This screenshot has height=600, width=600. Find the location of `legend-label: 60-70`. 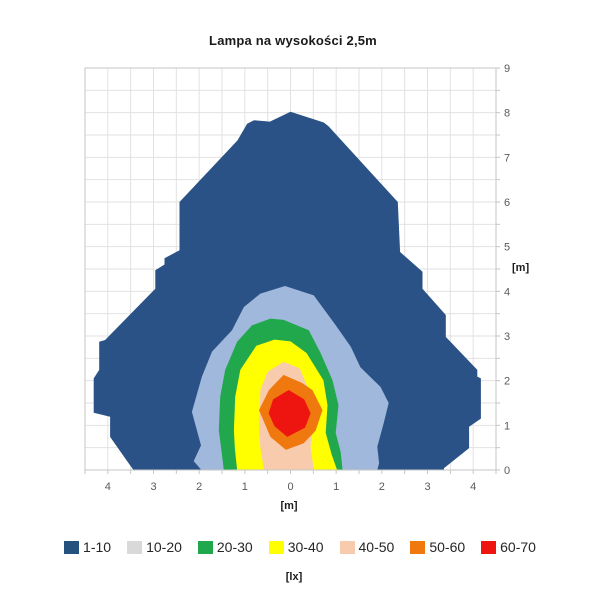

legend-label: 60-70 is located at coordinates (518, 547).